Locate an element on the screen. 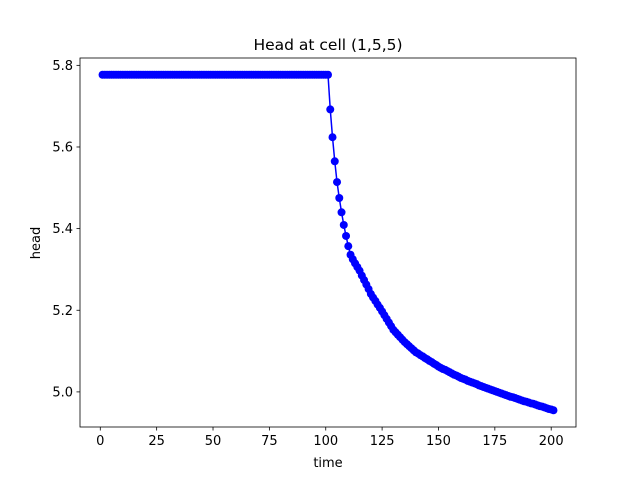 The image size is (640, 484). y-tick-label: 5.4 is located at coordinates (62, 229).